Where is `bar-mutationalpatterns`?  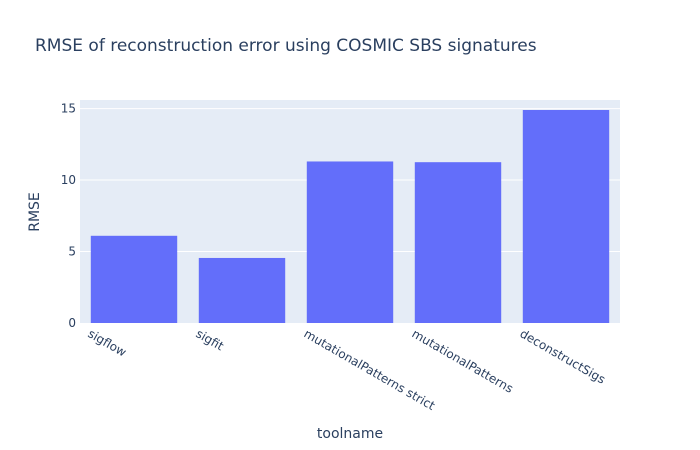 bar-mutationalpatterns is located at coordinates (458, 242).